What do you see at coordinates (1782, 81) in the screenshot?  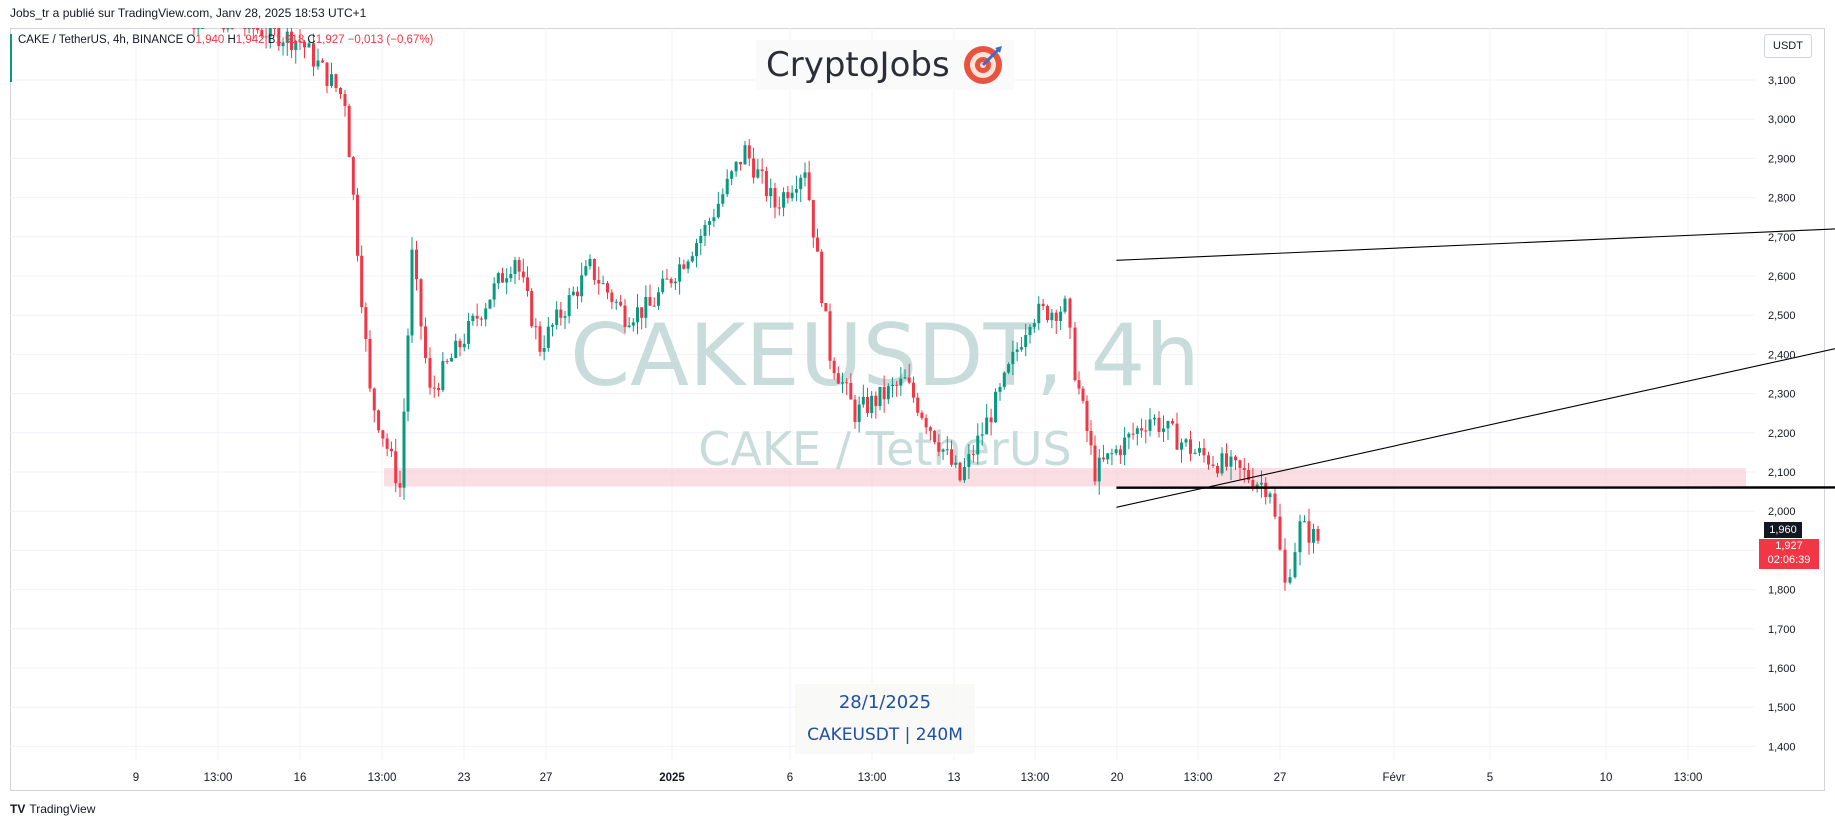 I see `y-tick-label: 3,100` at bounding box center [1782, 81].